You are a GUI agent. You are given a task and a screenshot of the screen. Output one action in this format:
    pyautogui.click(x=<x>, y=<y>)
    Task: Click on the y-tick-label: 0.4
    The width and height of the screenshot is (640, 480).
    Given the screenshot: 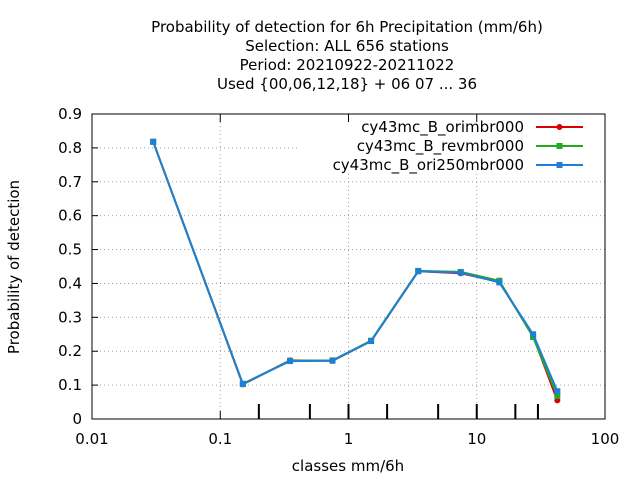 What is the action you would take?
    pyautogui.click(x=70, y=283)
    